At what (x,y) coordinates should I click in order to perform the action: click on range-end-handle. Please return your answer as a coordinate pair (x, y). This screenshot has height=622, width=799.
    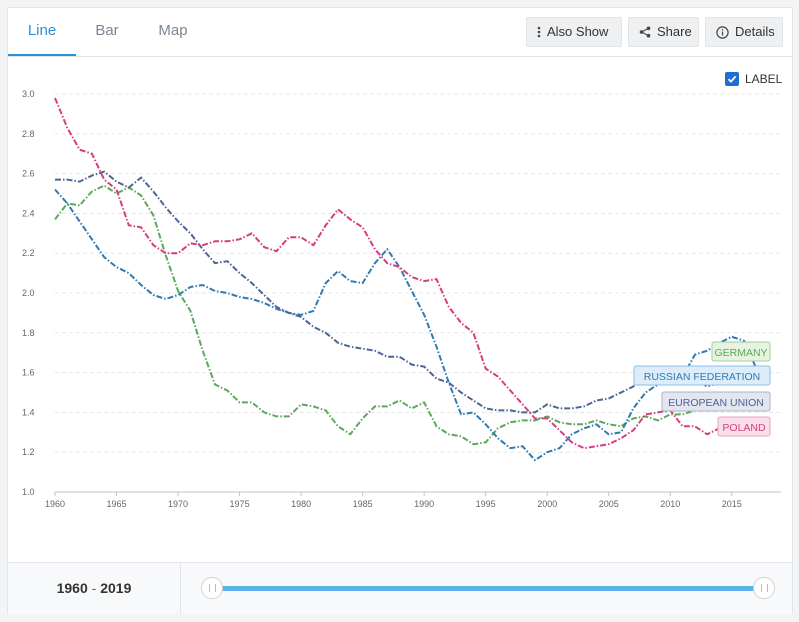
    Looking at the image, I should click on (764, 588).